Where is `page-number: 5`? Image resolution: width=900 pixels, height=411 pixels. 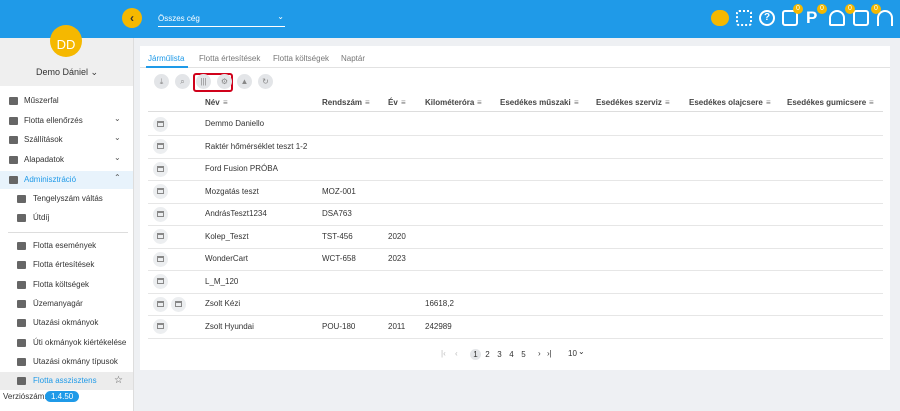 page-number: 5 is located at coordinates (523, 354).